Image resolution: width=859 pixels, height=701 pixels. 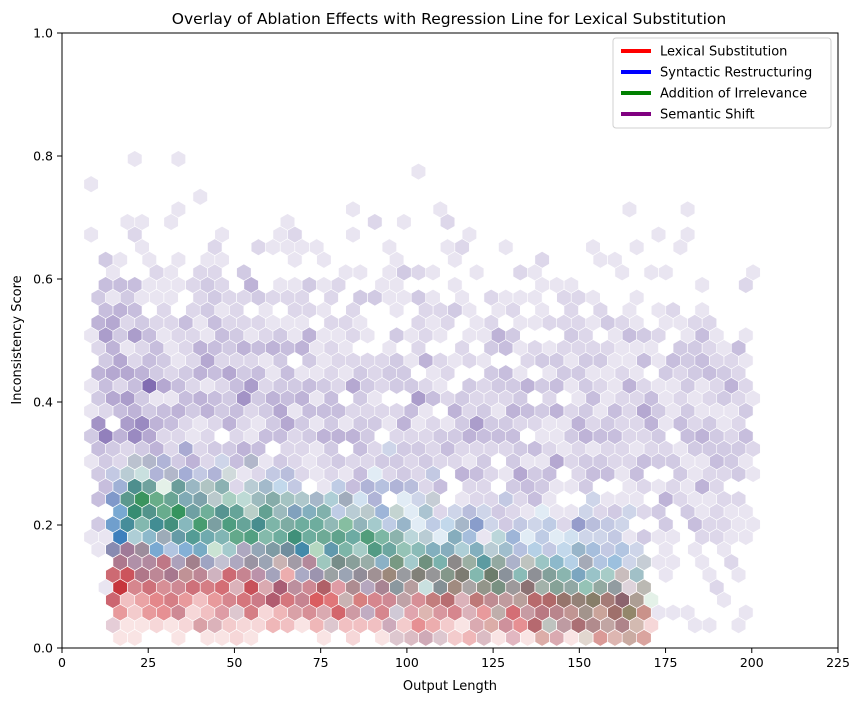 I want to click on x-tick-label: 0, so click(x=62, y=662).